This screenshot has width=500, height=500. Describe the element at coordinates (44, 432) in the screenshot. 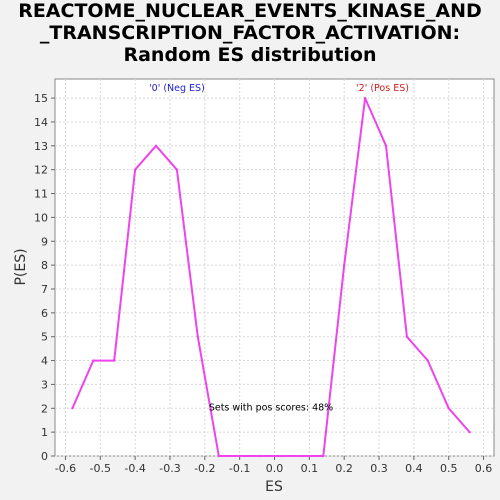

I see `y-tick-label: 1` at that location.